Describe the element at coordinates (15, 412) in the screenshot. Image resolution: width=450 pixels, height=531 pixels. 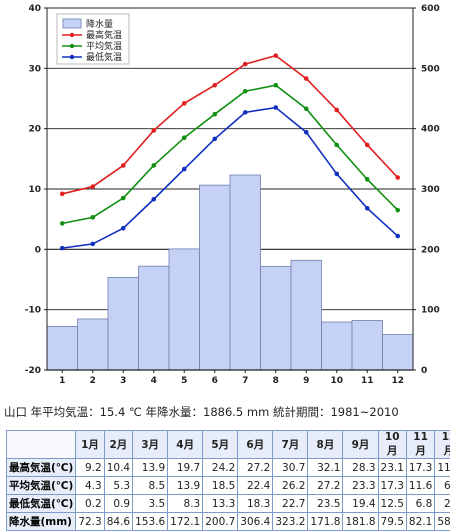
I see `summary-location: 山口` at that location.